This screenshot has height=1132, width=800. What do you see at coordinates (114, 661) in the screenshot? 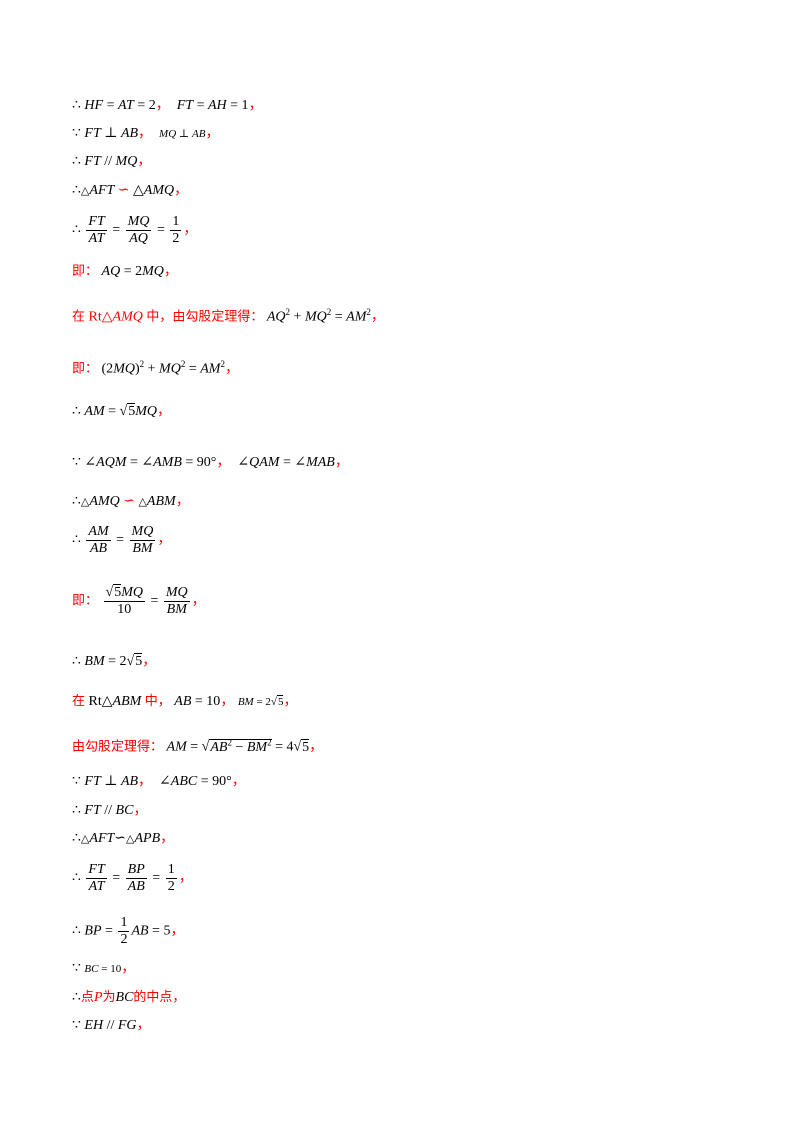
I see `proof-line-14: ∴ BM = 2√5，` at bounding box center [114, 661].